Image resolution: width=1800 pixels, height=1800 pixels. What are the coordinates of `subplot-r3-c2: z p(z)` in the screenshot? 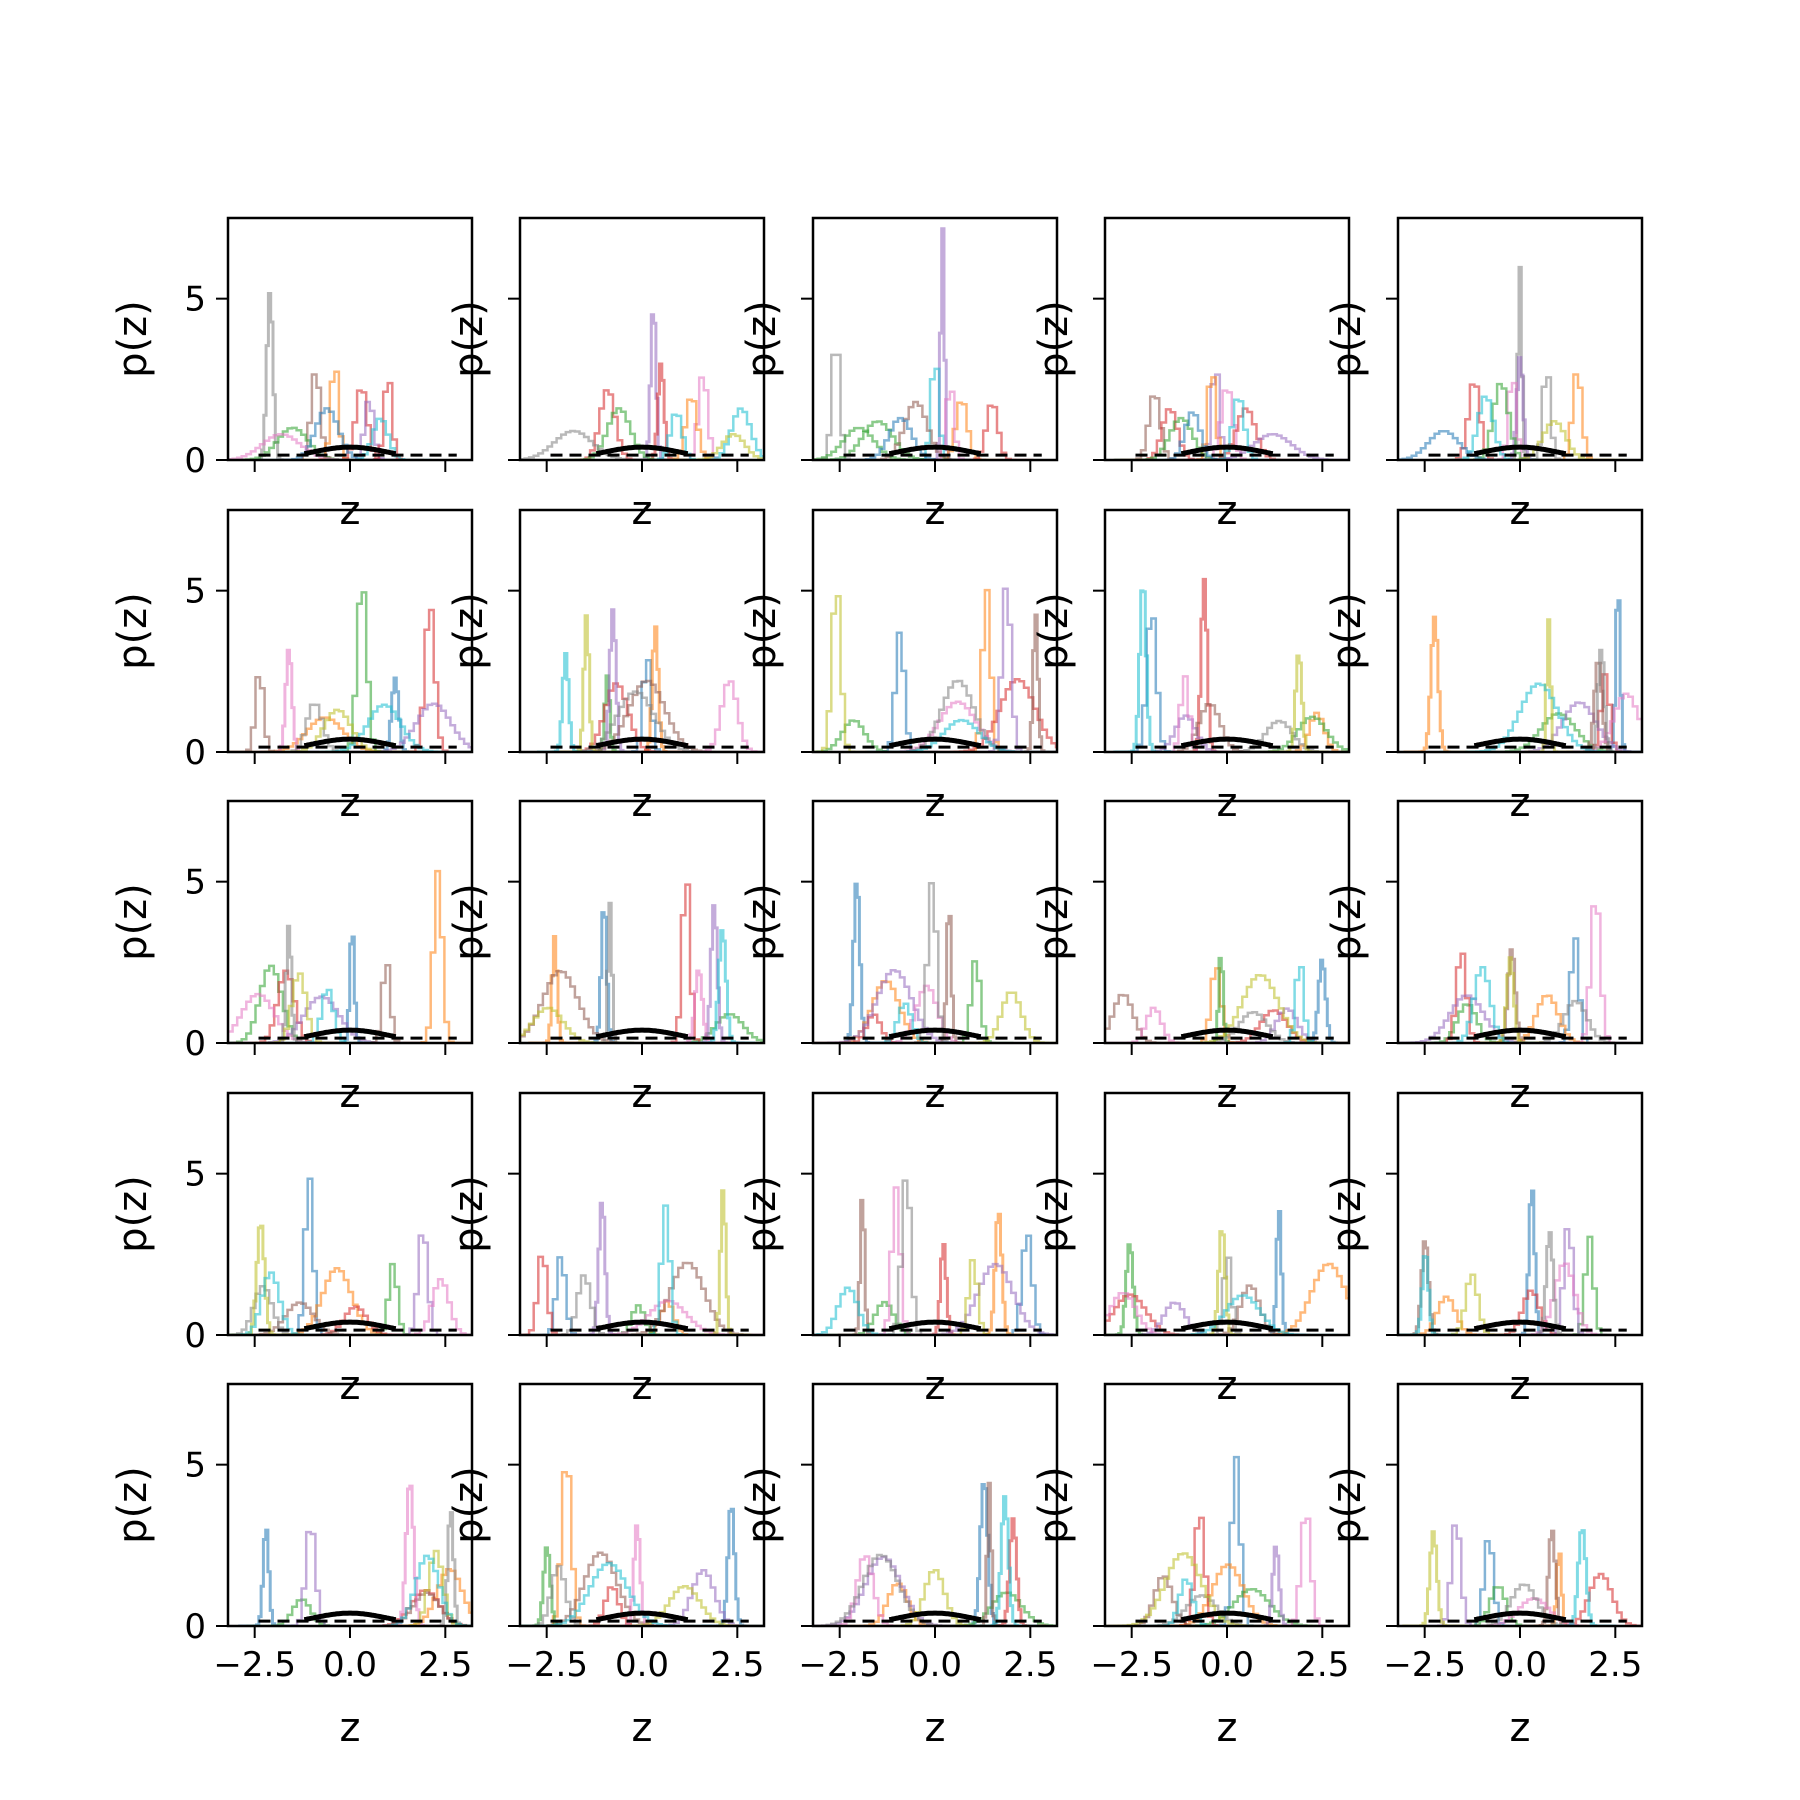 It's located at (899, 1250).